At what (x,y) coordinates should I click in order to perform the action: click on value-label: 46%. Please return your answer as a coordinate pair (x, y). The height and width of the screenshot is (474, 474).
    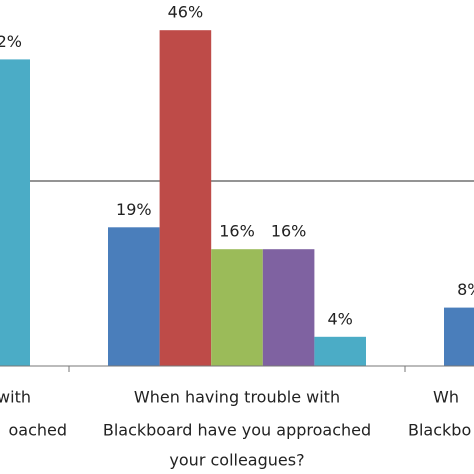
    Looking at the image, I should click on (186, 12).